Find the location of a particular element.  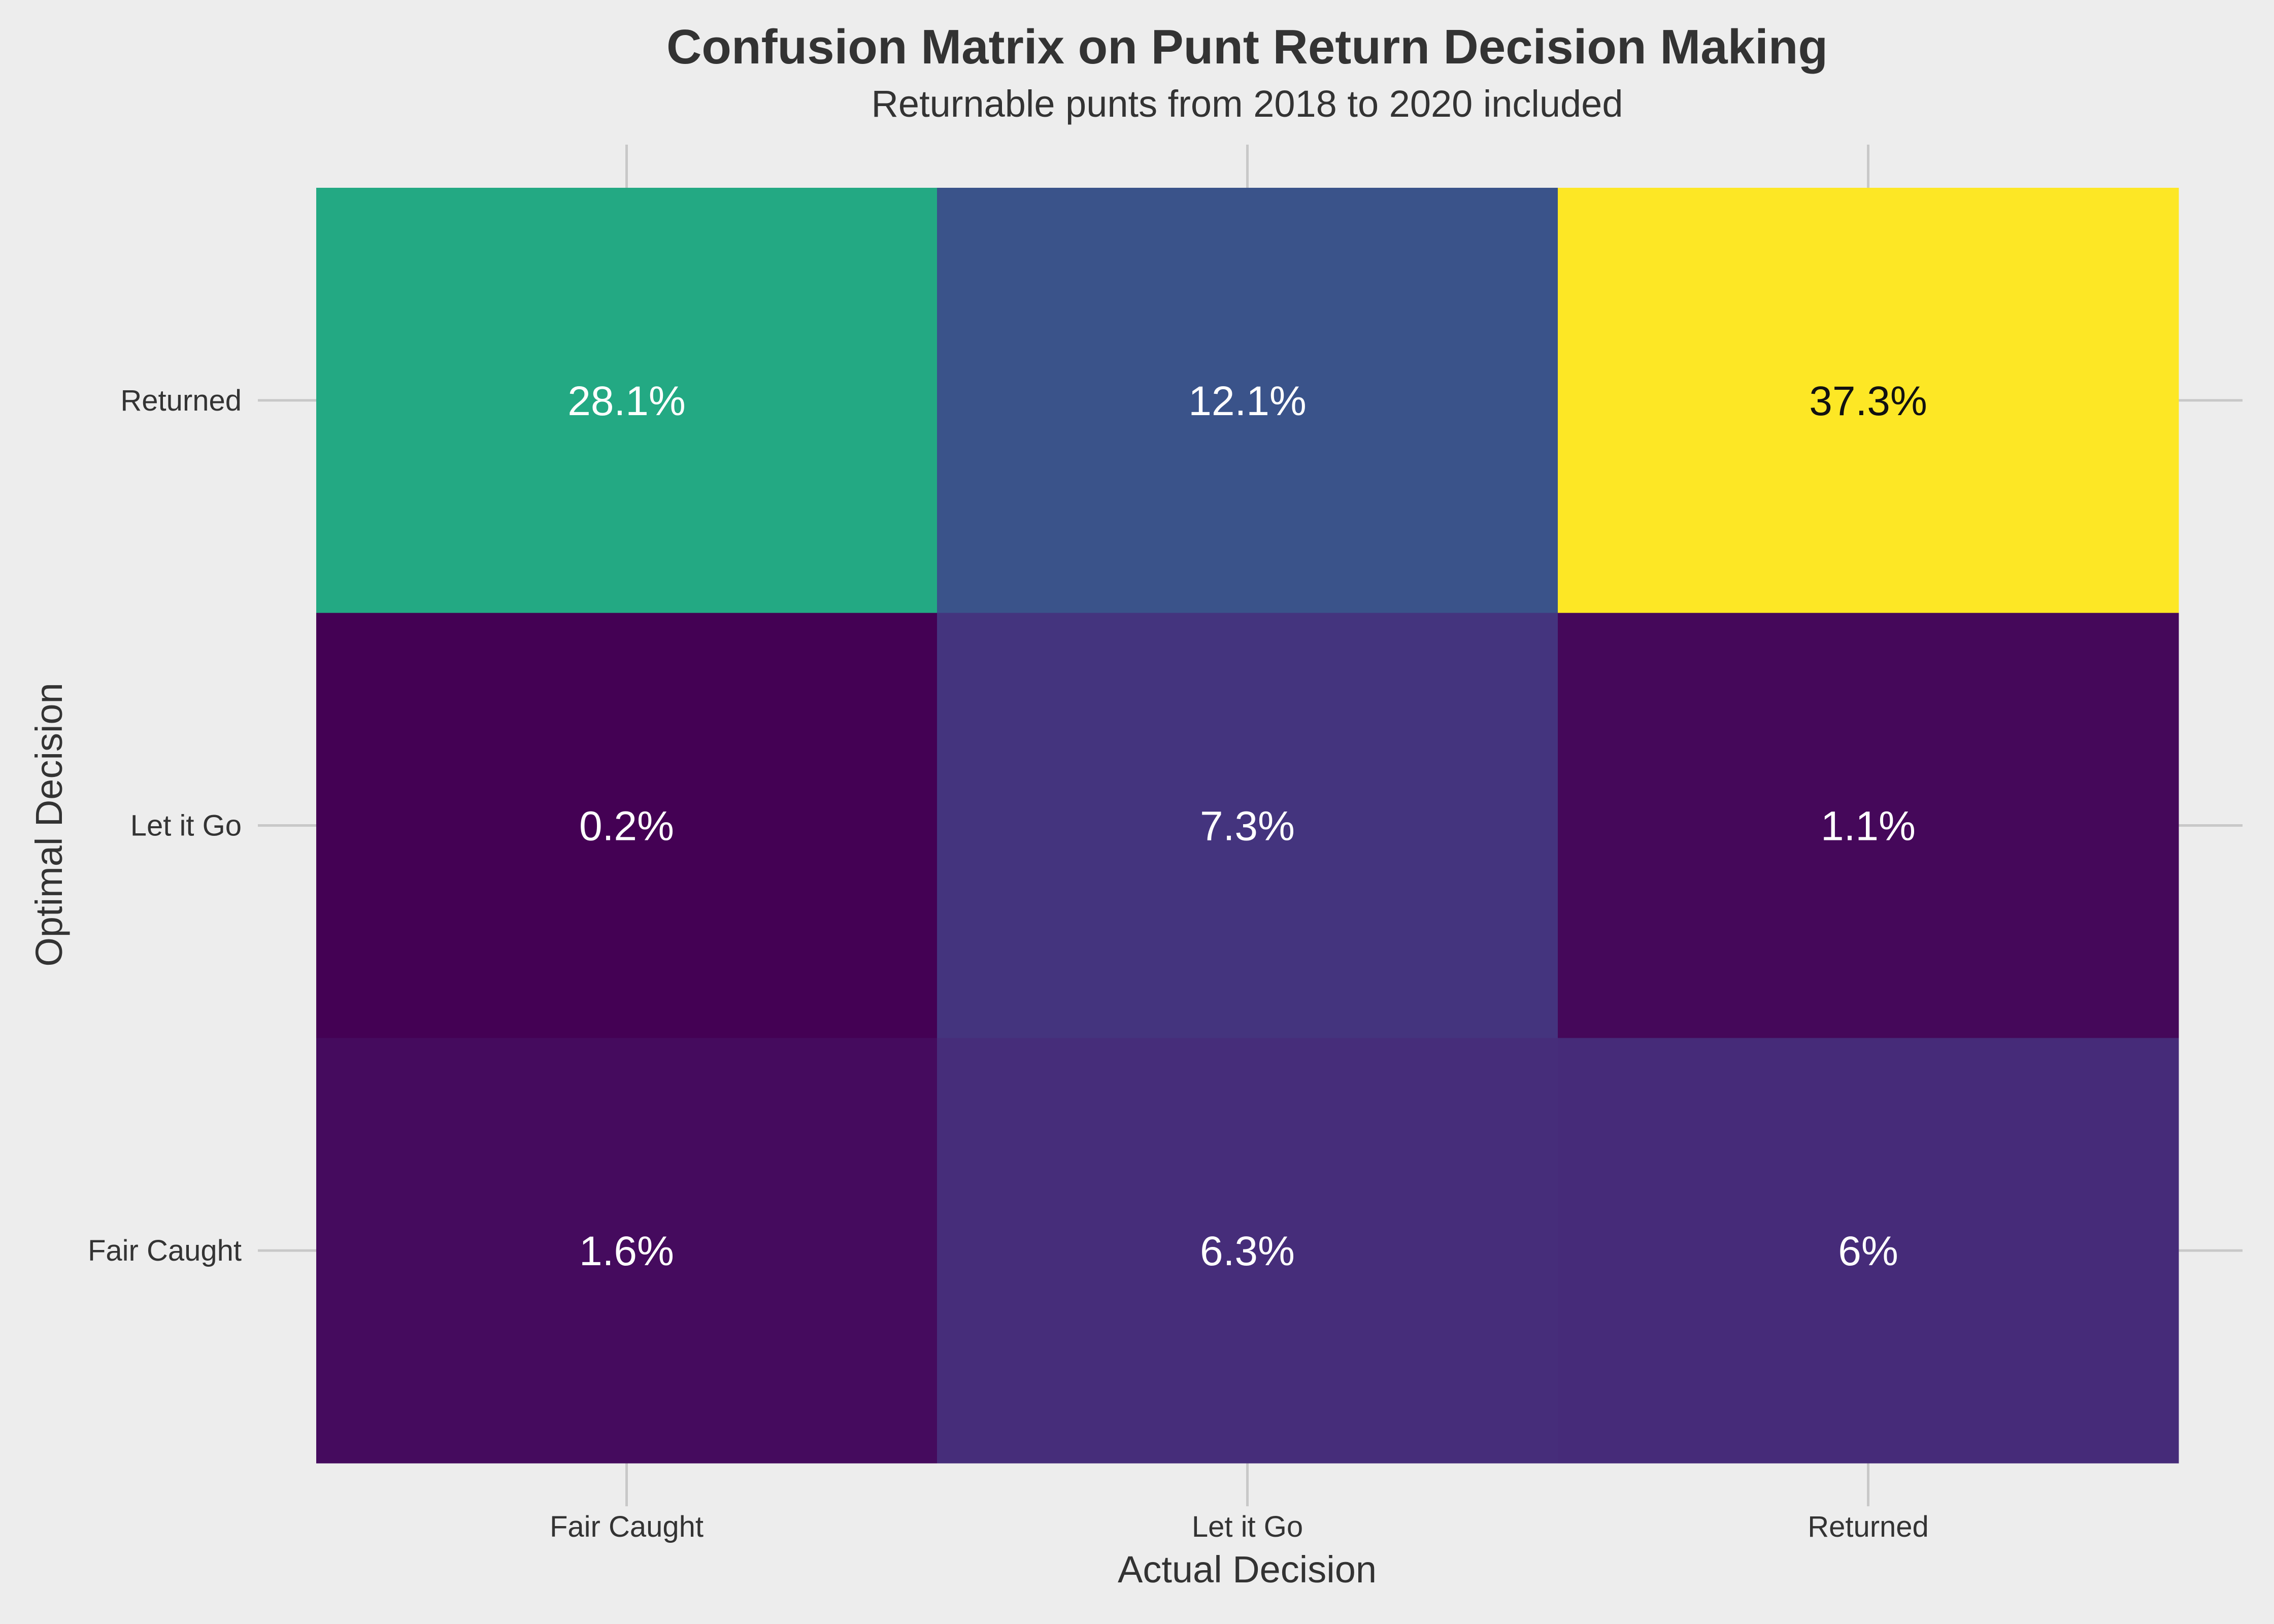

cell-value-label: 0.2% is located at coordinates (627, 826).